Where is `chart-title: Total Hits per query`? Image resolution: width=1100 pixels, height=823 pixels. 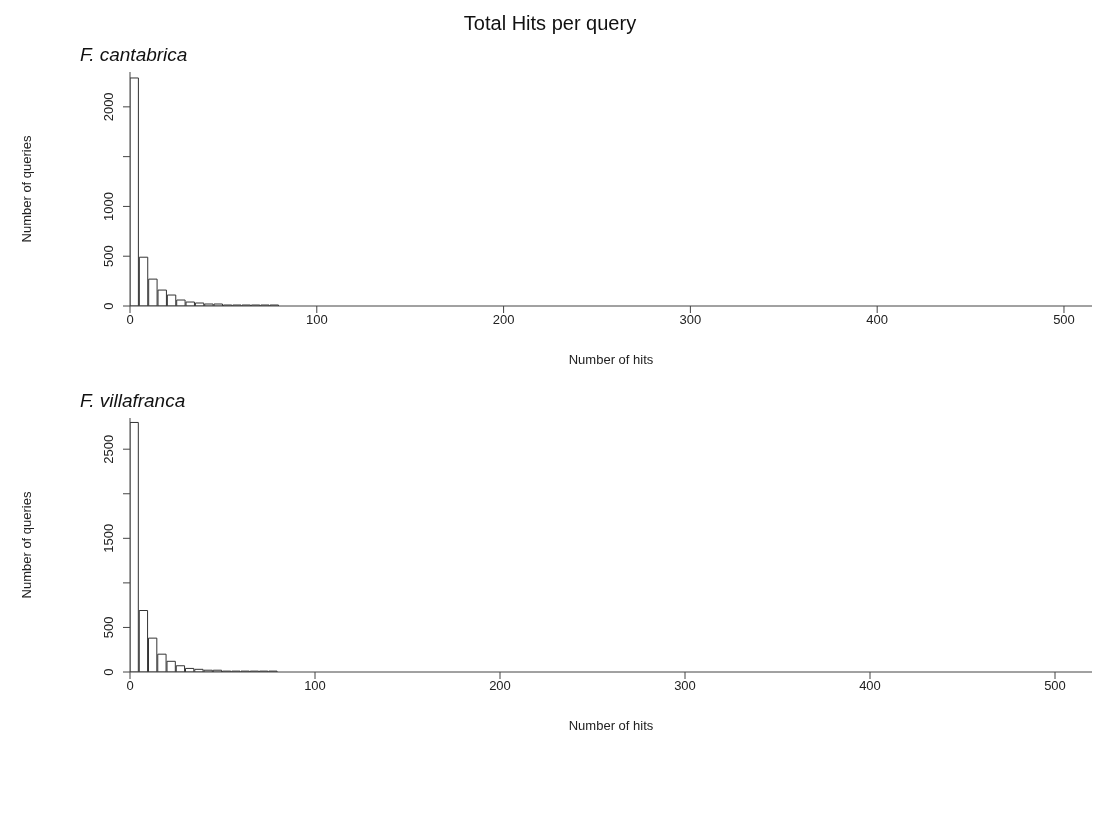
chart-title: Total Hits per query is located at coordinates (550, 23).